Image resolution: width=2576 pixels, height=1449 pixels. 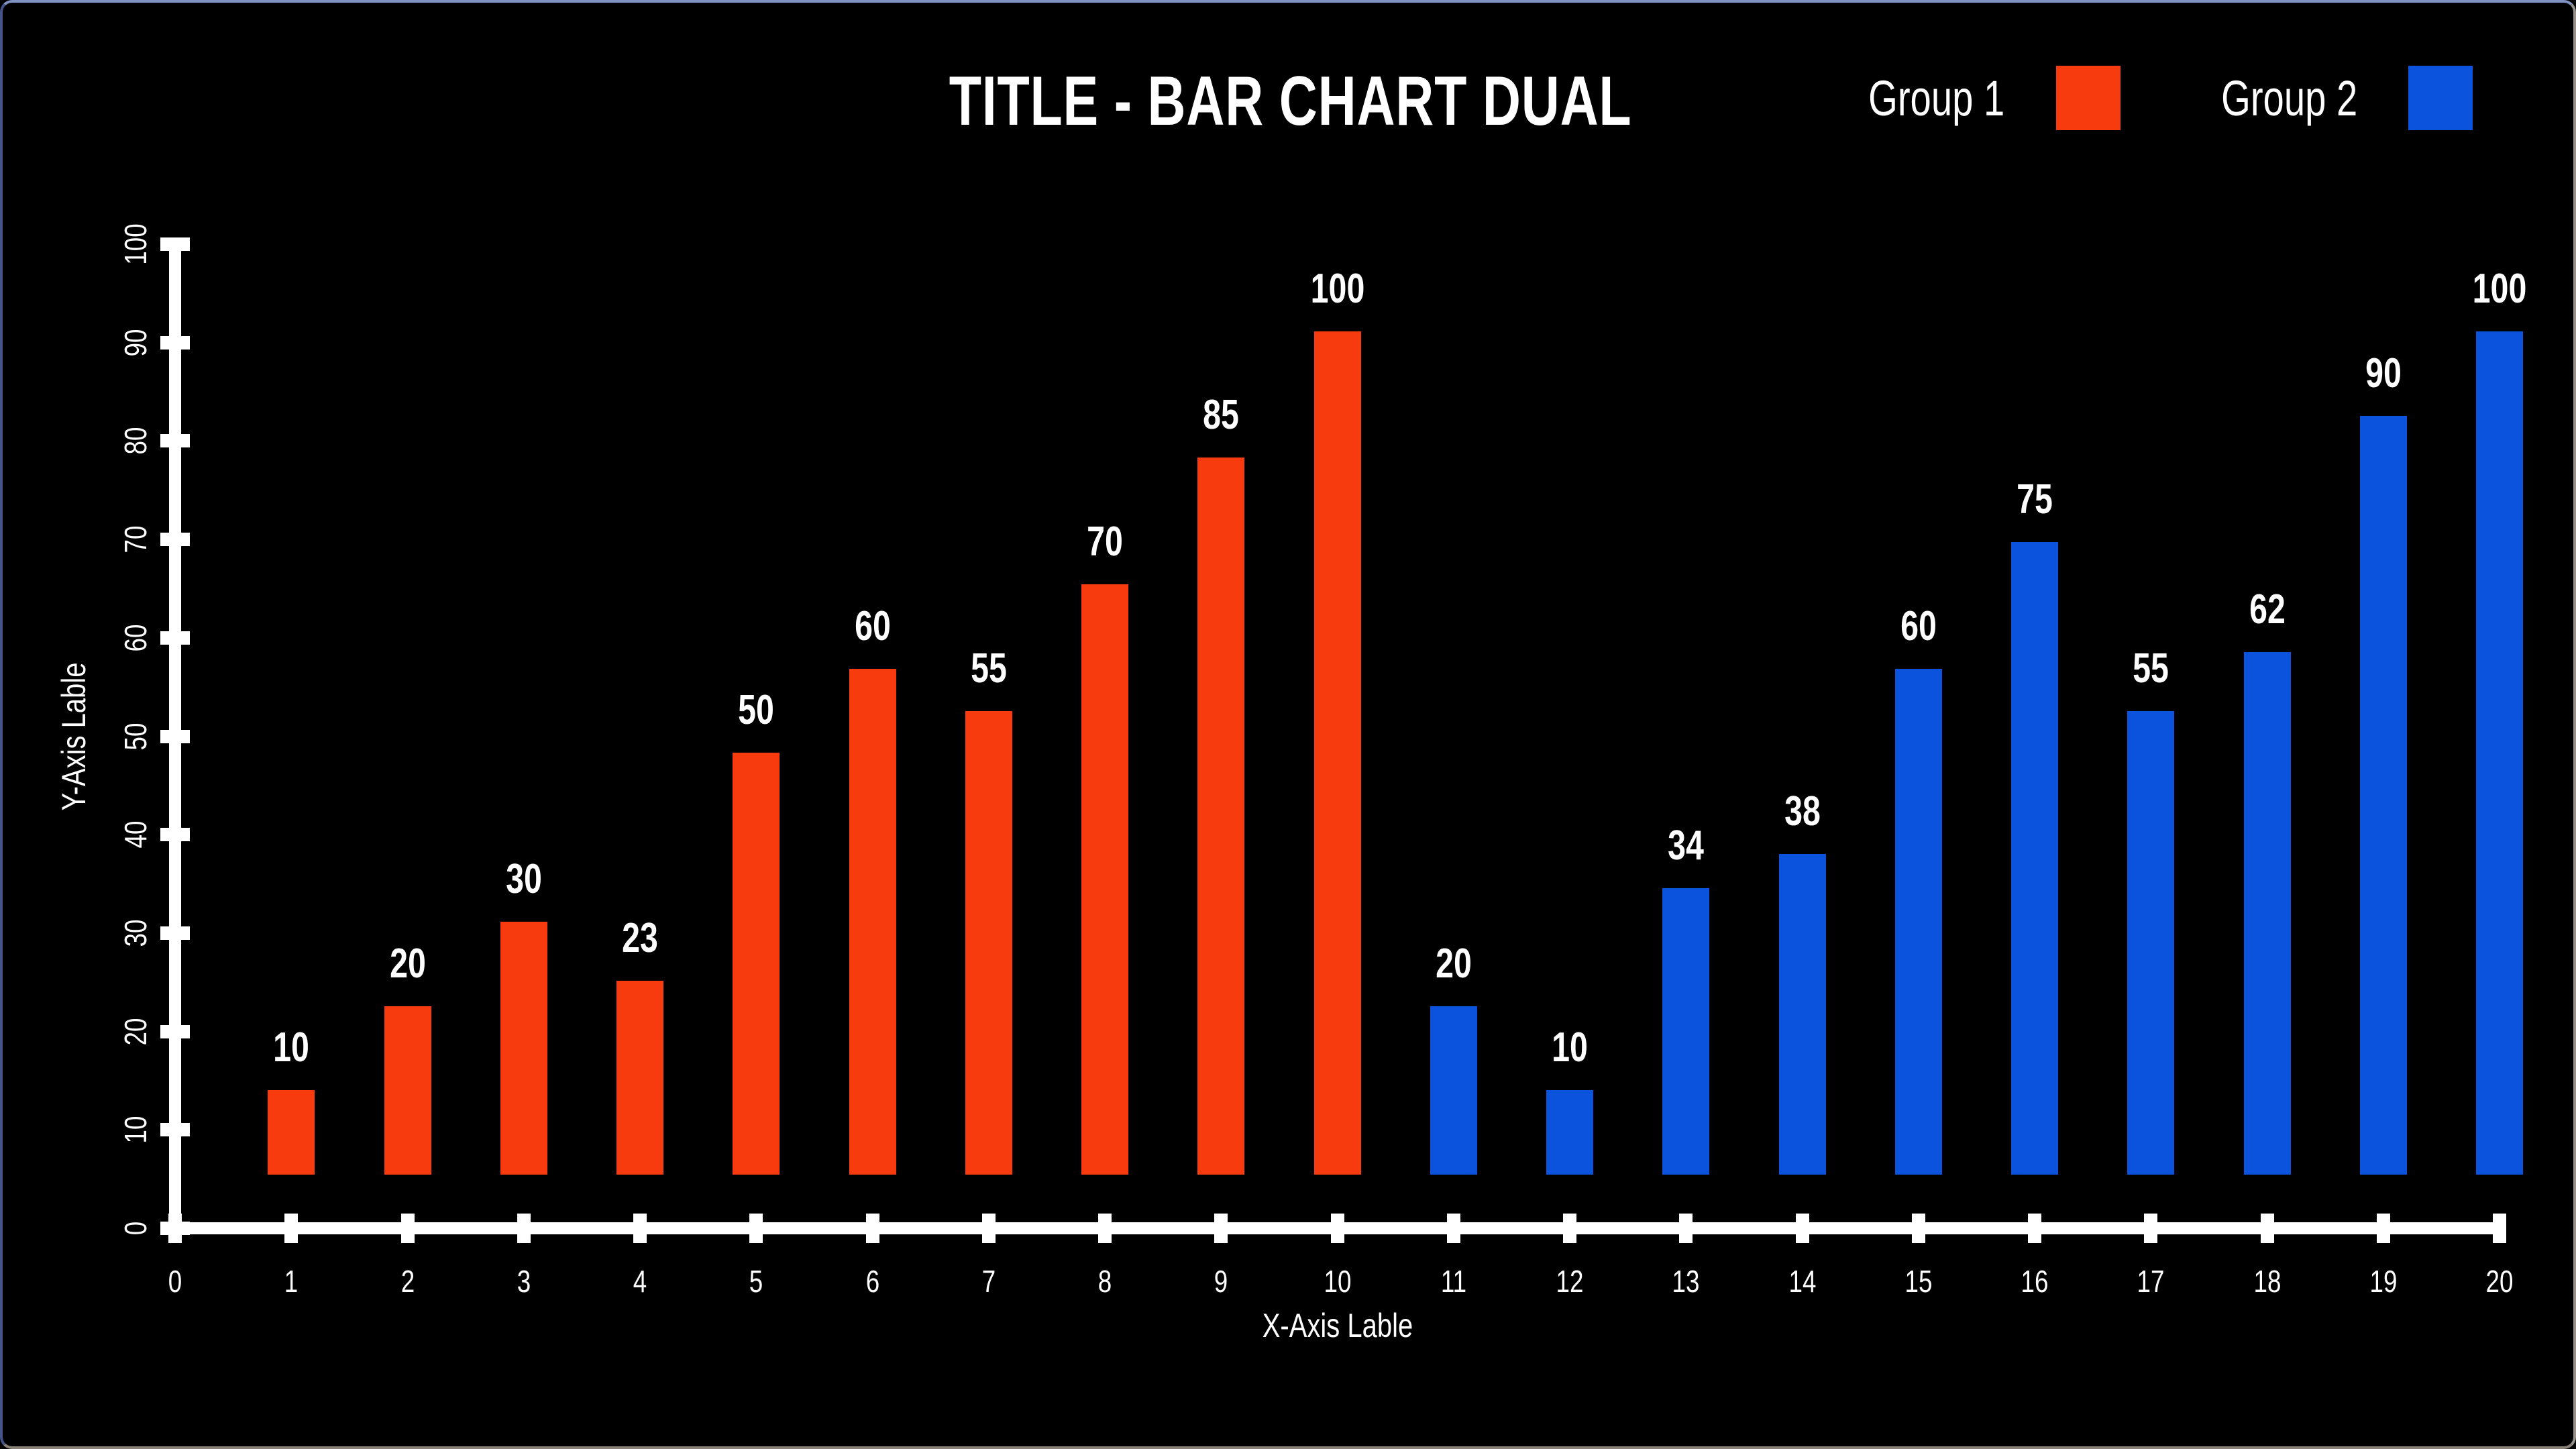 I want to click on bar-group2-x15, so click(x=1918, y=921).